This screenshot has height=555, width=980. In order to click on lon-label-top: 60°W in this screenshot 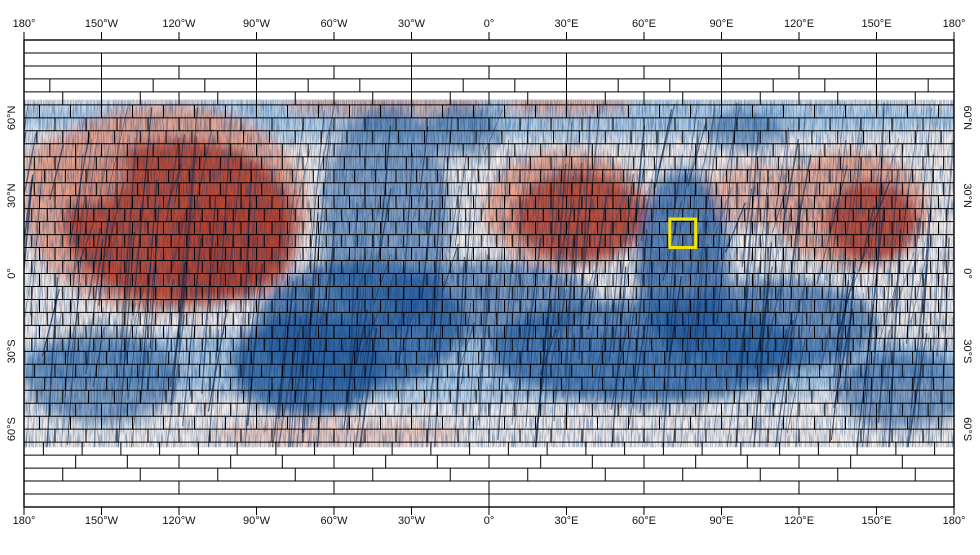, I will do `click(334, 24)`.